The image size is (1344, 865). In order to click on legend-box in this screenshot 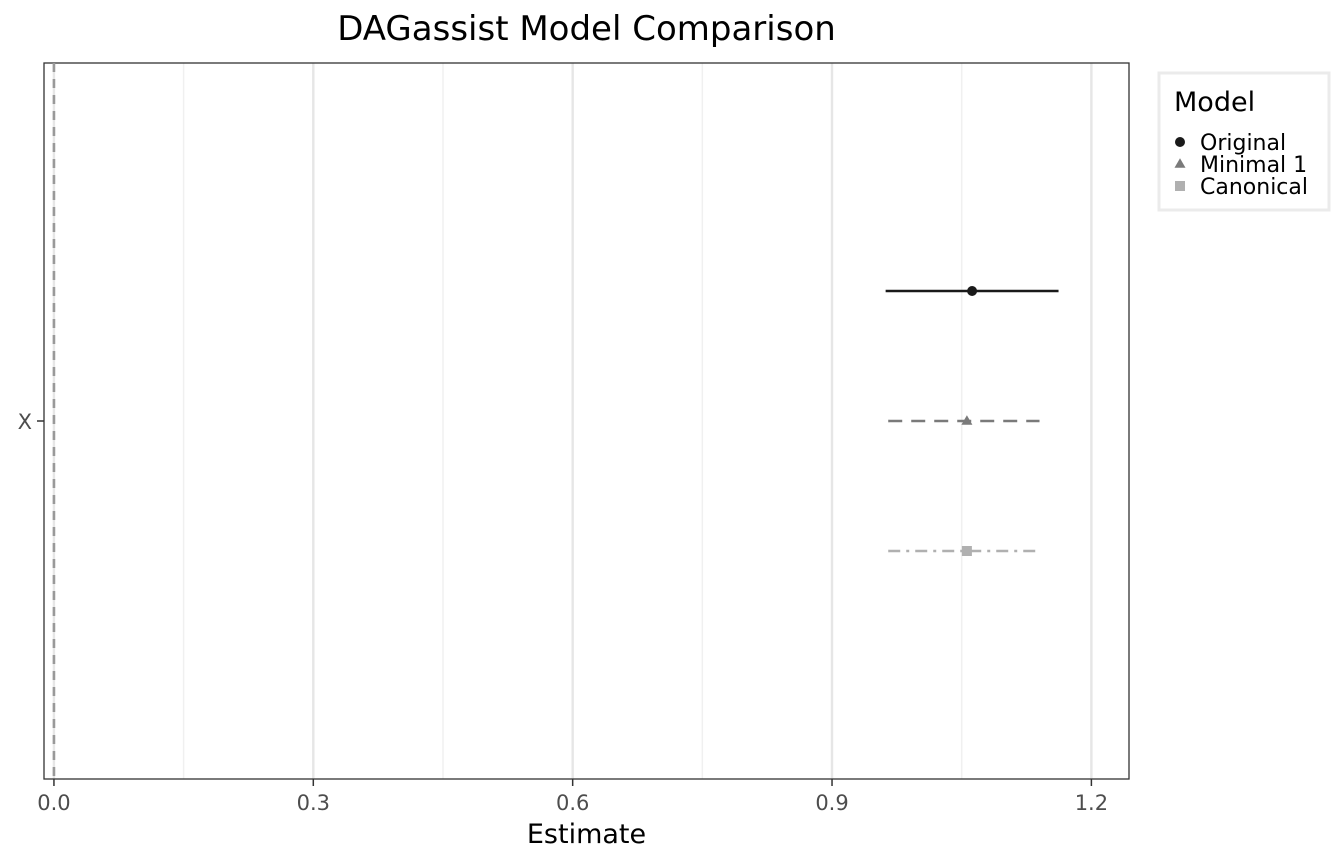, I will do `click(1244, 141)`.